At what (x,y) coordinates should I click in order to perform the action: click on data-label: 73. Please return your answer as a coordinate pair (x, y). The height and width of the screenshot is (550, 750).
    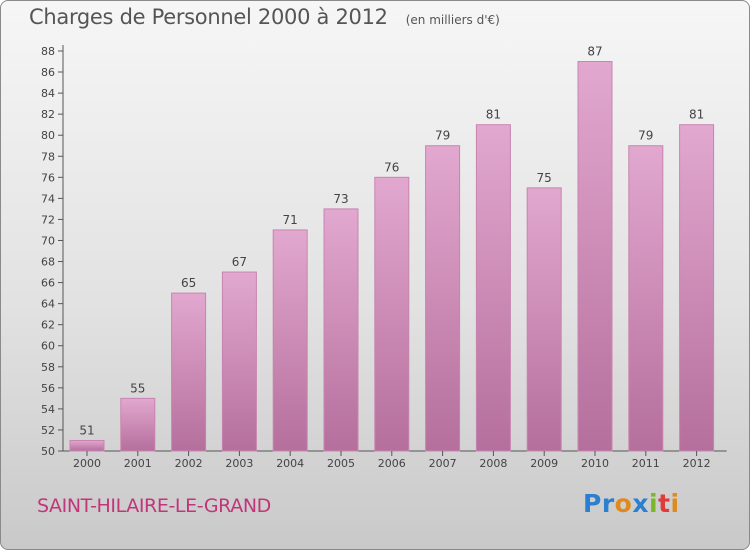
    Looking at the image, I should click on (340, 199).